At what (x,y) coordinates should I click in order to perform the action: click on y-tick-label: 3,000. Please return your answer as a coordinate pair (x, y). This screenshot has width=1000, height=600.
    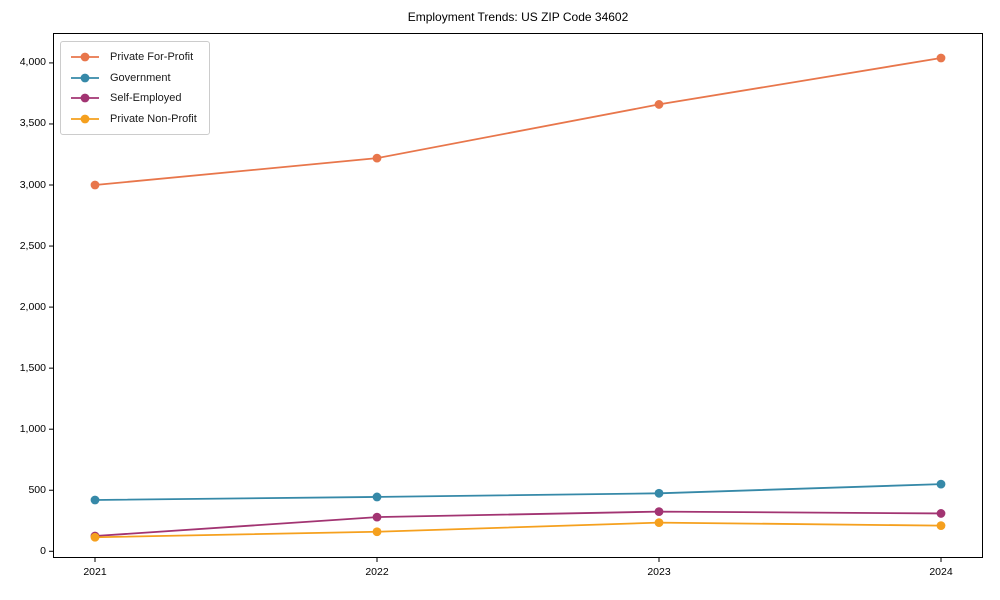
    Looking at the image, I should click on (32, 184).